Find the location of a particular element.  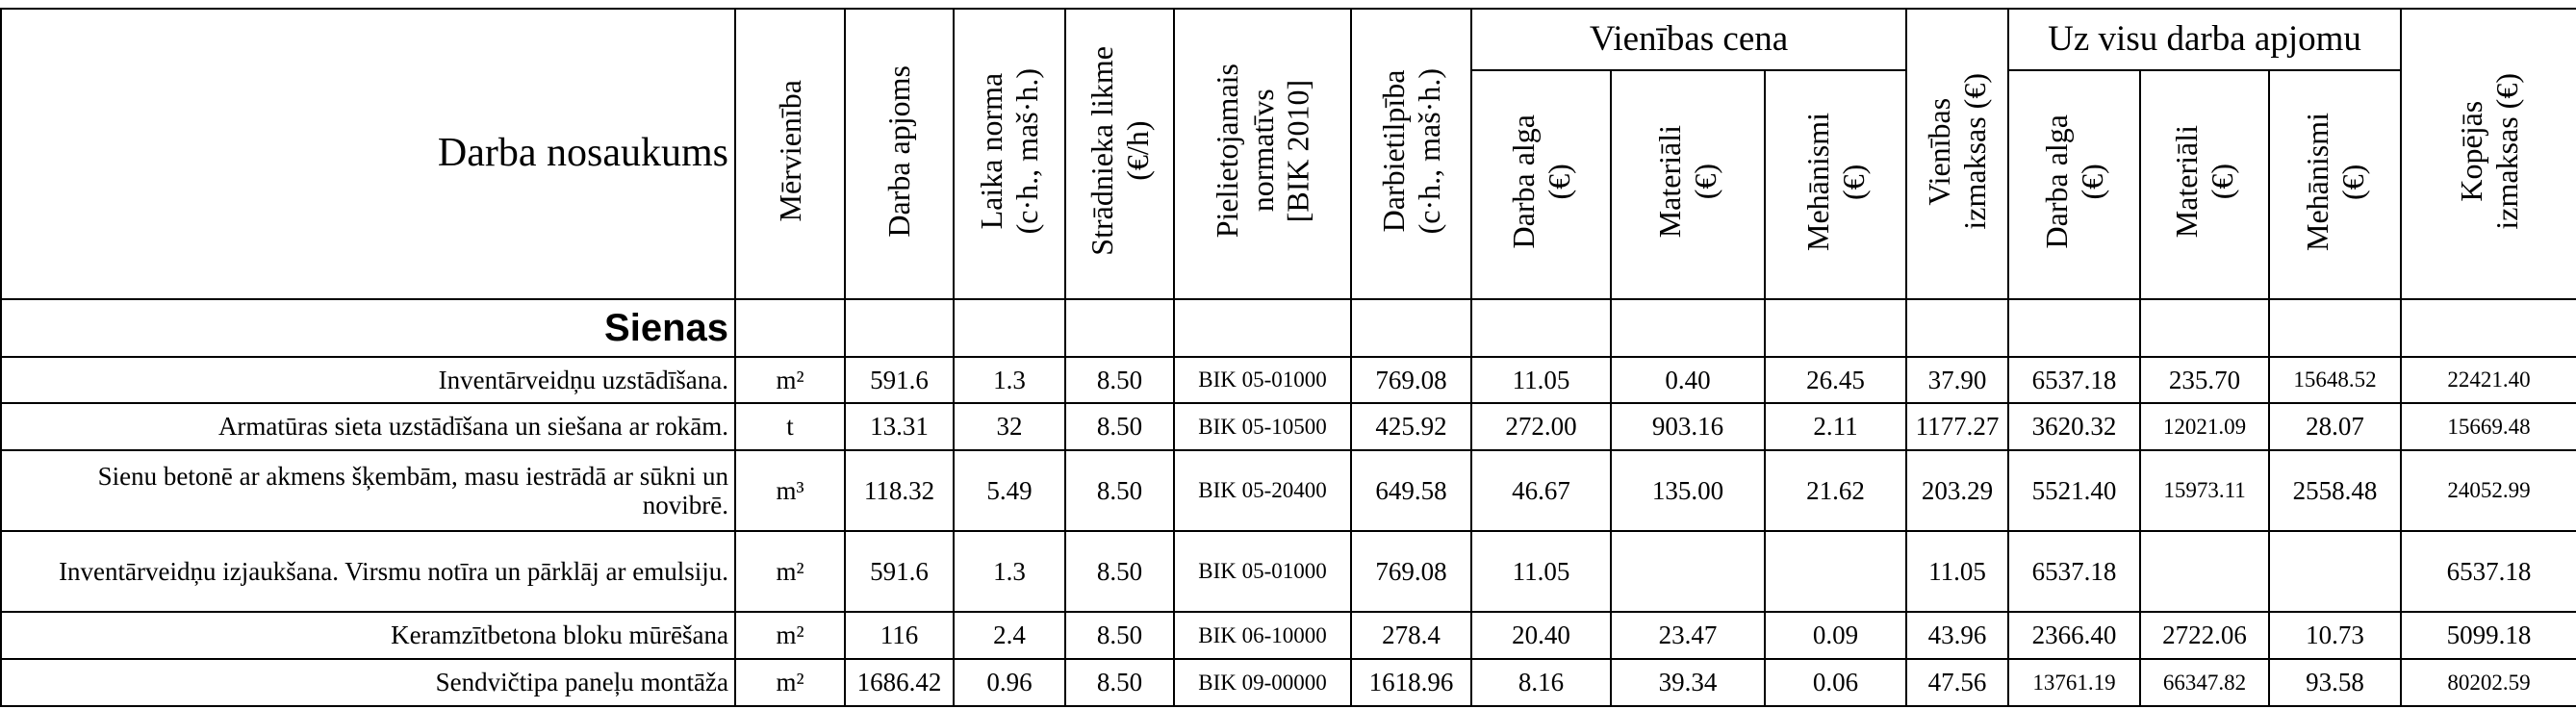

cell: 235.70 is located at coordinates (2205, 380).